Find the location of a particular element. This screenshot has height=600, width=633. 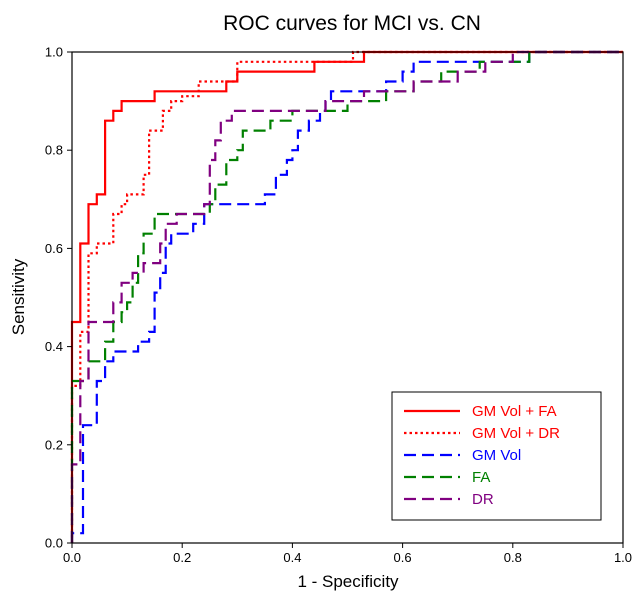

legend: GM Vol + FA GM Vol + DR GM Vol FA DR is located at coordinates (496, 456).